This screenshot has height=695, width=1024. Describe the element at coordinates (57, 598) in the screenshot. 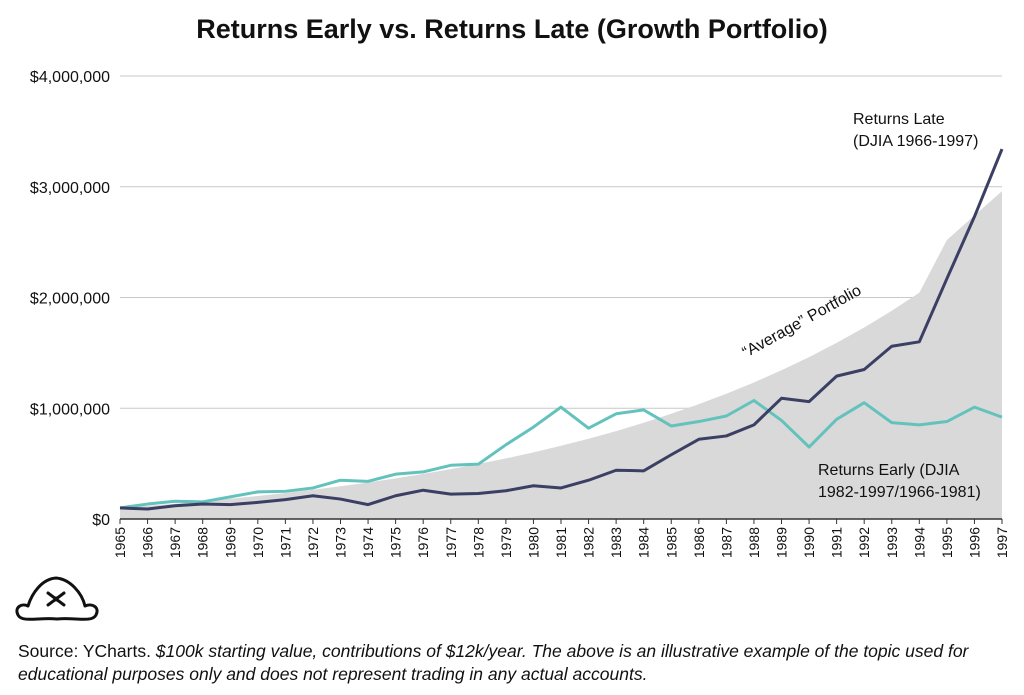

I see `pirate-hat-icon` at that location.